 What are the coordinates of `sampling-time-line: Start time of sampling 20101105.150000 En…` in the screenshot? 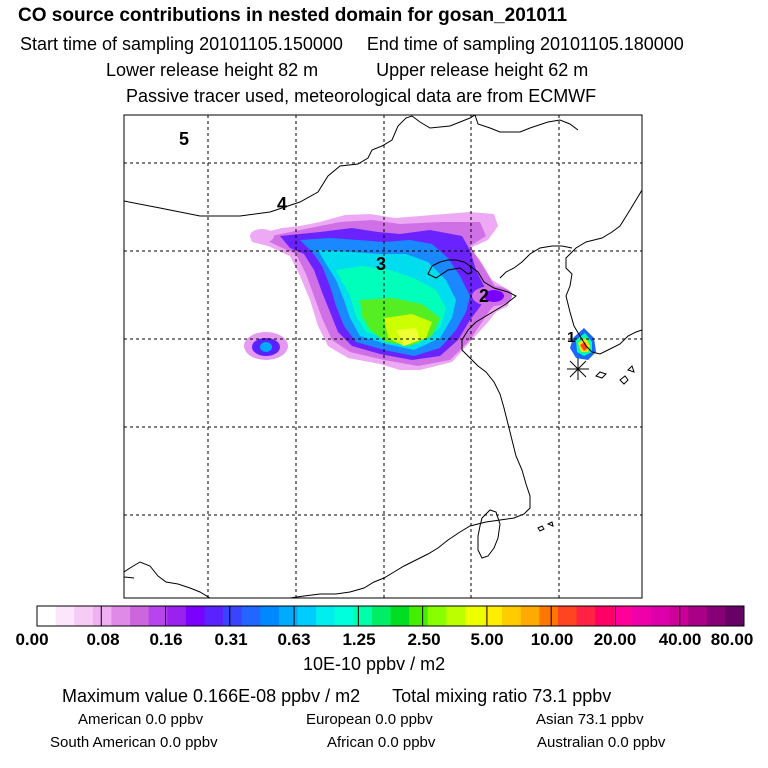 It's located at (352, 44).